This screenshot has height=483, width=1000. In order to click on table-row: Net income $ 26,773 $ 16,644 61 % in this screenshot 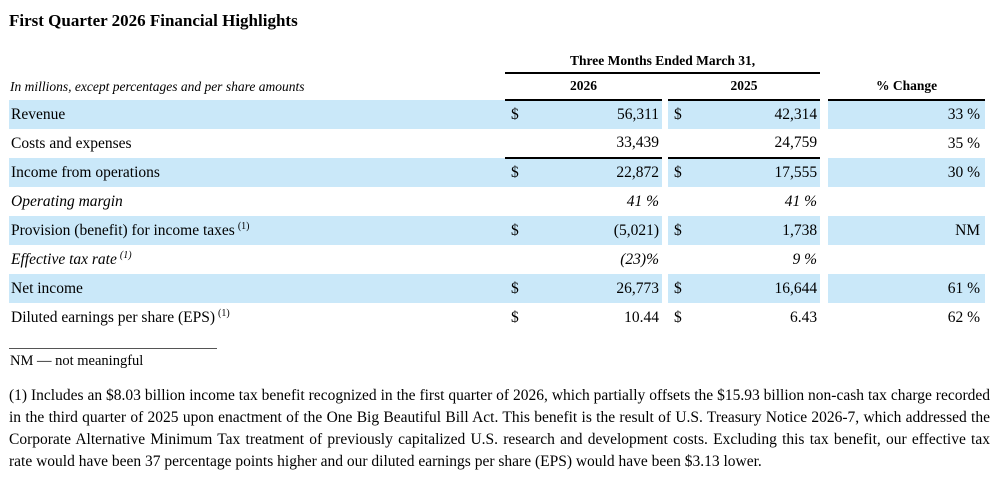, I will do `click(497, 288)`.